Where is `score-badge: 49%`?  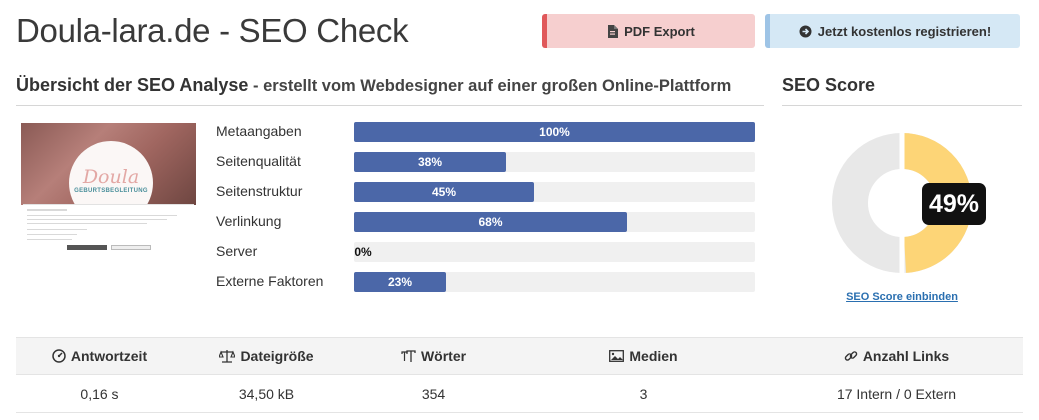
score-badge: 49% is located at coordinates (954, 204).